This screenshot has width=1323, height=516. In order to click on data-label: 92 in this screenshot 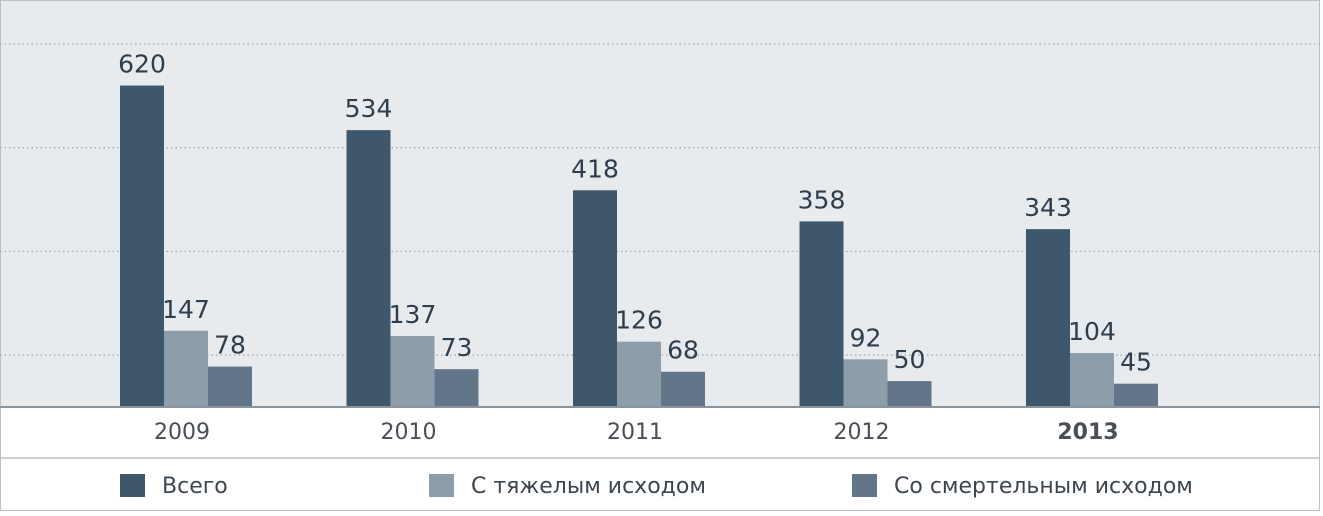, I will do `click(866, 337)`.